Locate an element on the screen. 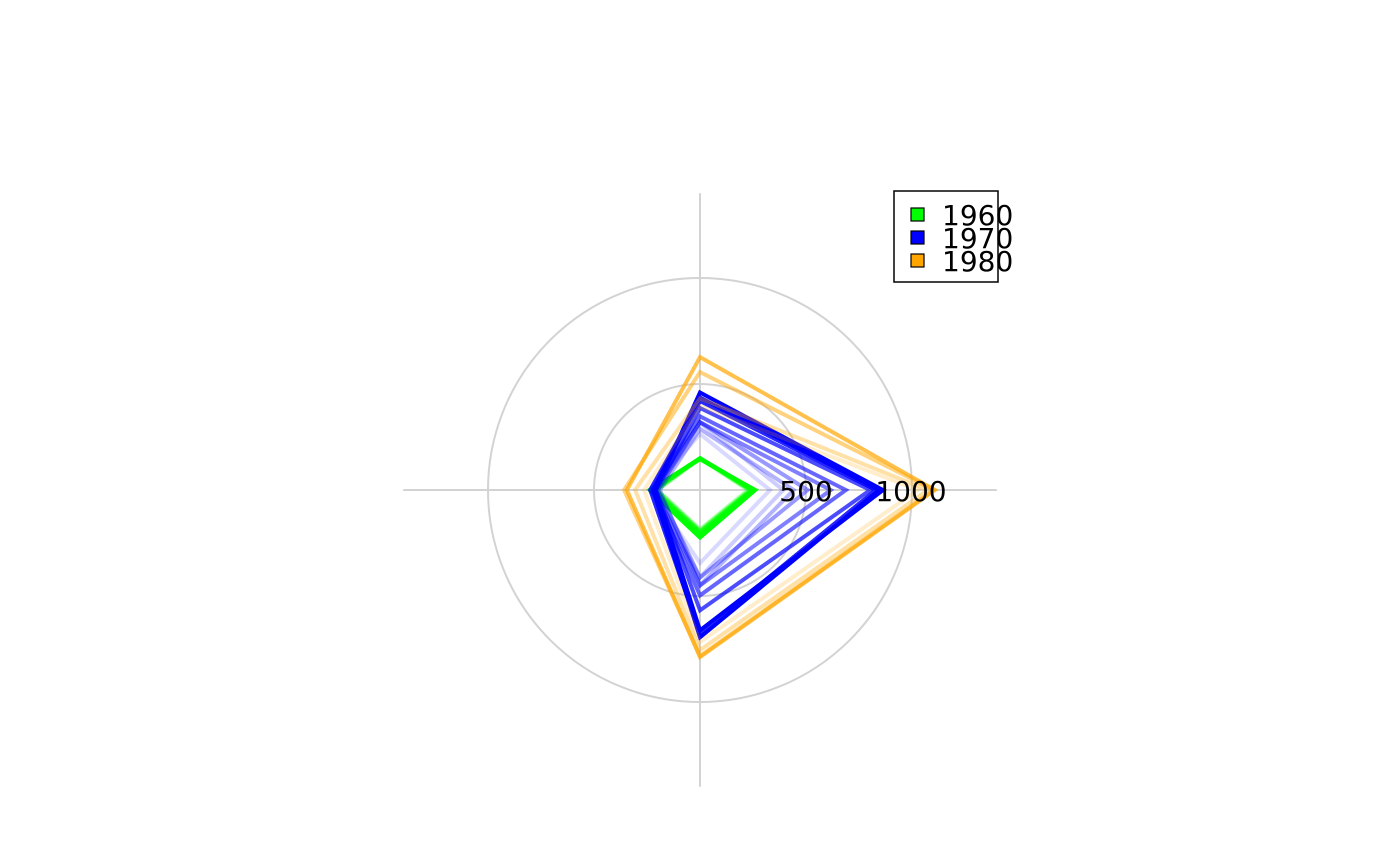 The width and height of the screenshot is (1400, 866). legend: 1960 1970 1980 is located at coordinates (953, 236).